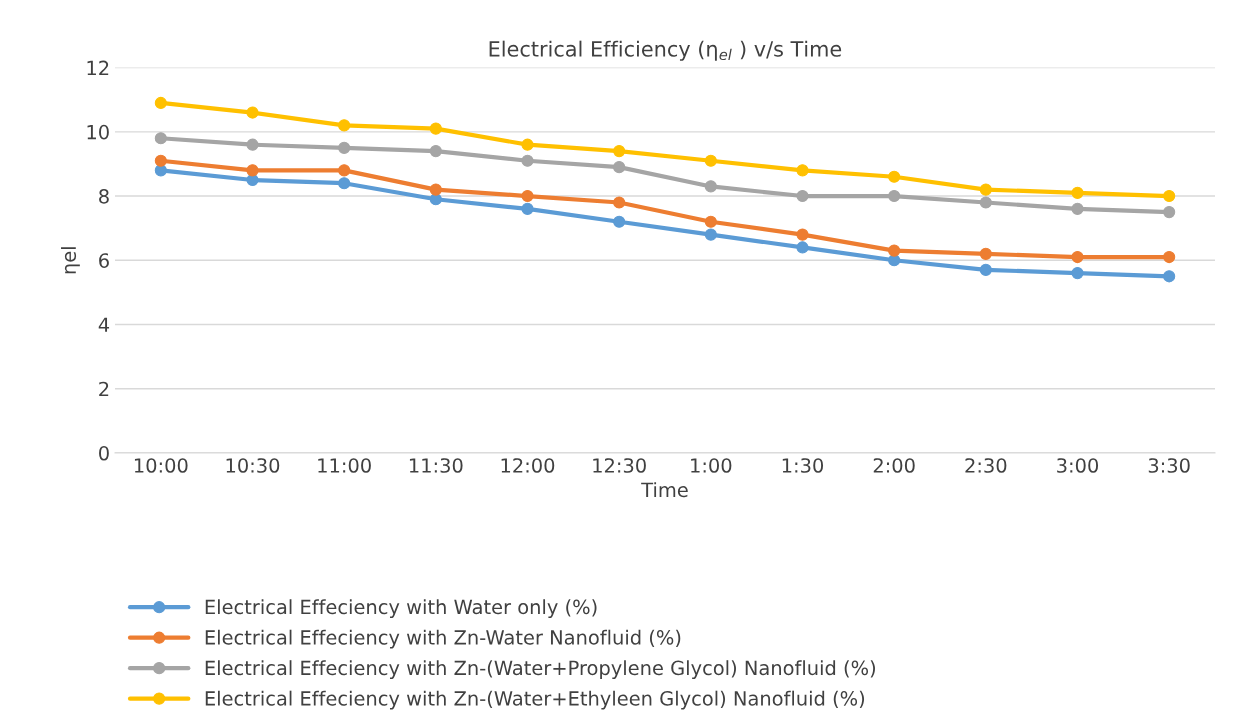  What do you see at coordinates (104, 453) in the screenshot?
I see `y-tick-label: 0` at bounding box center [104, 453].